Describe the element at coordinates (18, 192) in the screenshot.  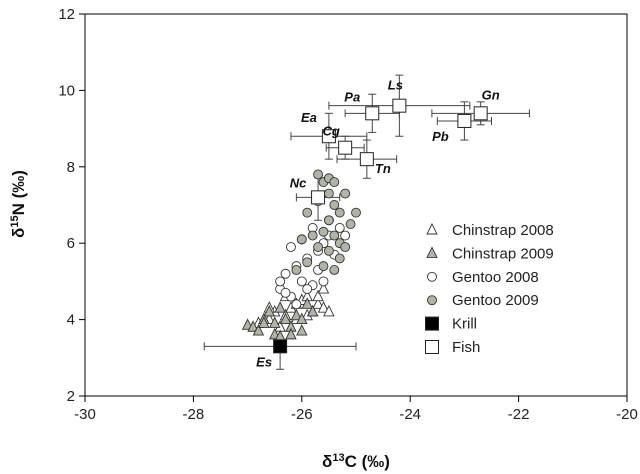
I see `y-axis-title-suffix: N (‰)` at that location.